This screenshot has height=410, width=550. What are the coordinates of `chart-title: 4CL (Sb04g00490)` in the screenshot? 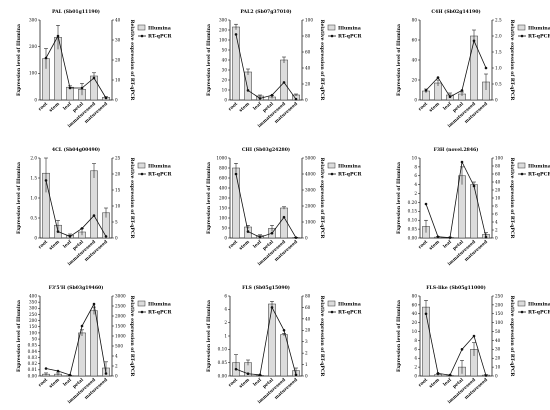 It's located at (76, 149).